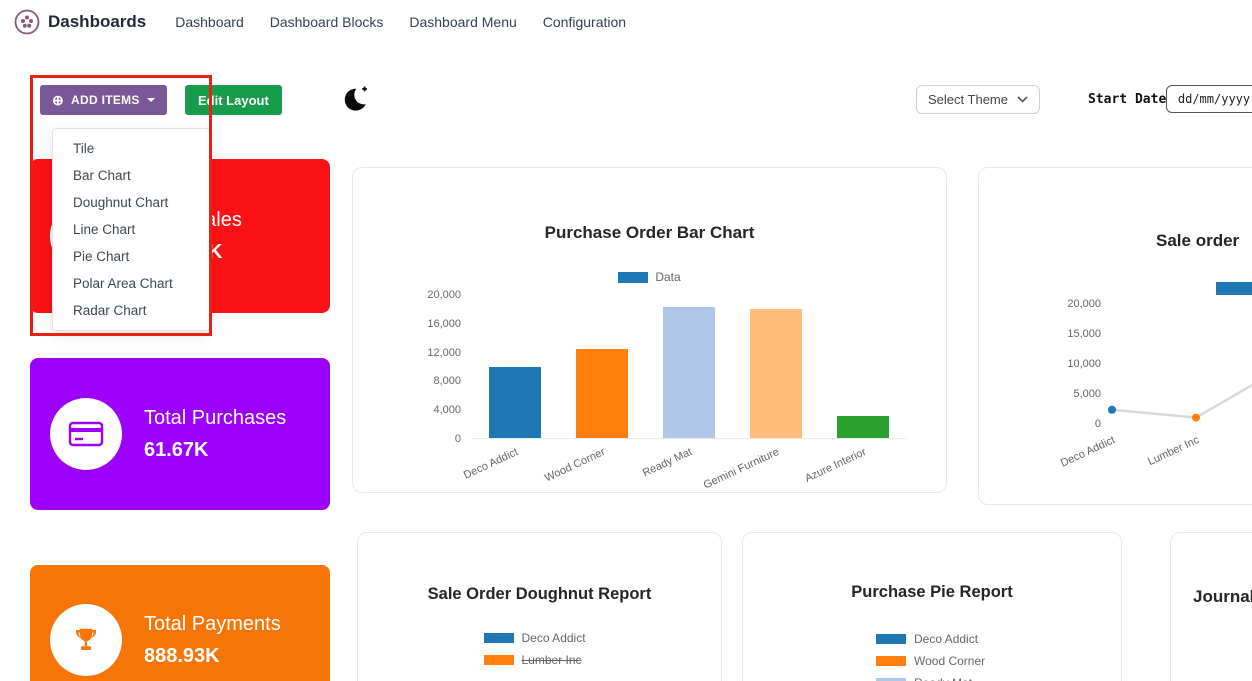 The width and height of the screenshot is (1252, 681). I want to click on y-tick-label: 10,000, so click(1084, 364).